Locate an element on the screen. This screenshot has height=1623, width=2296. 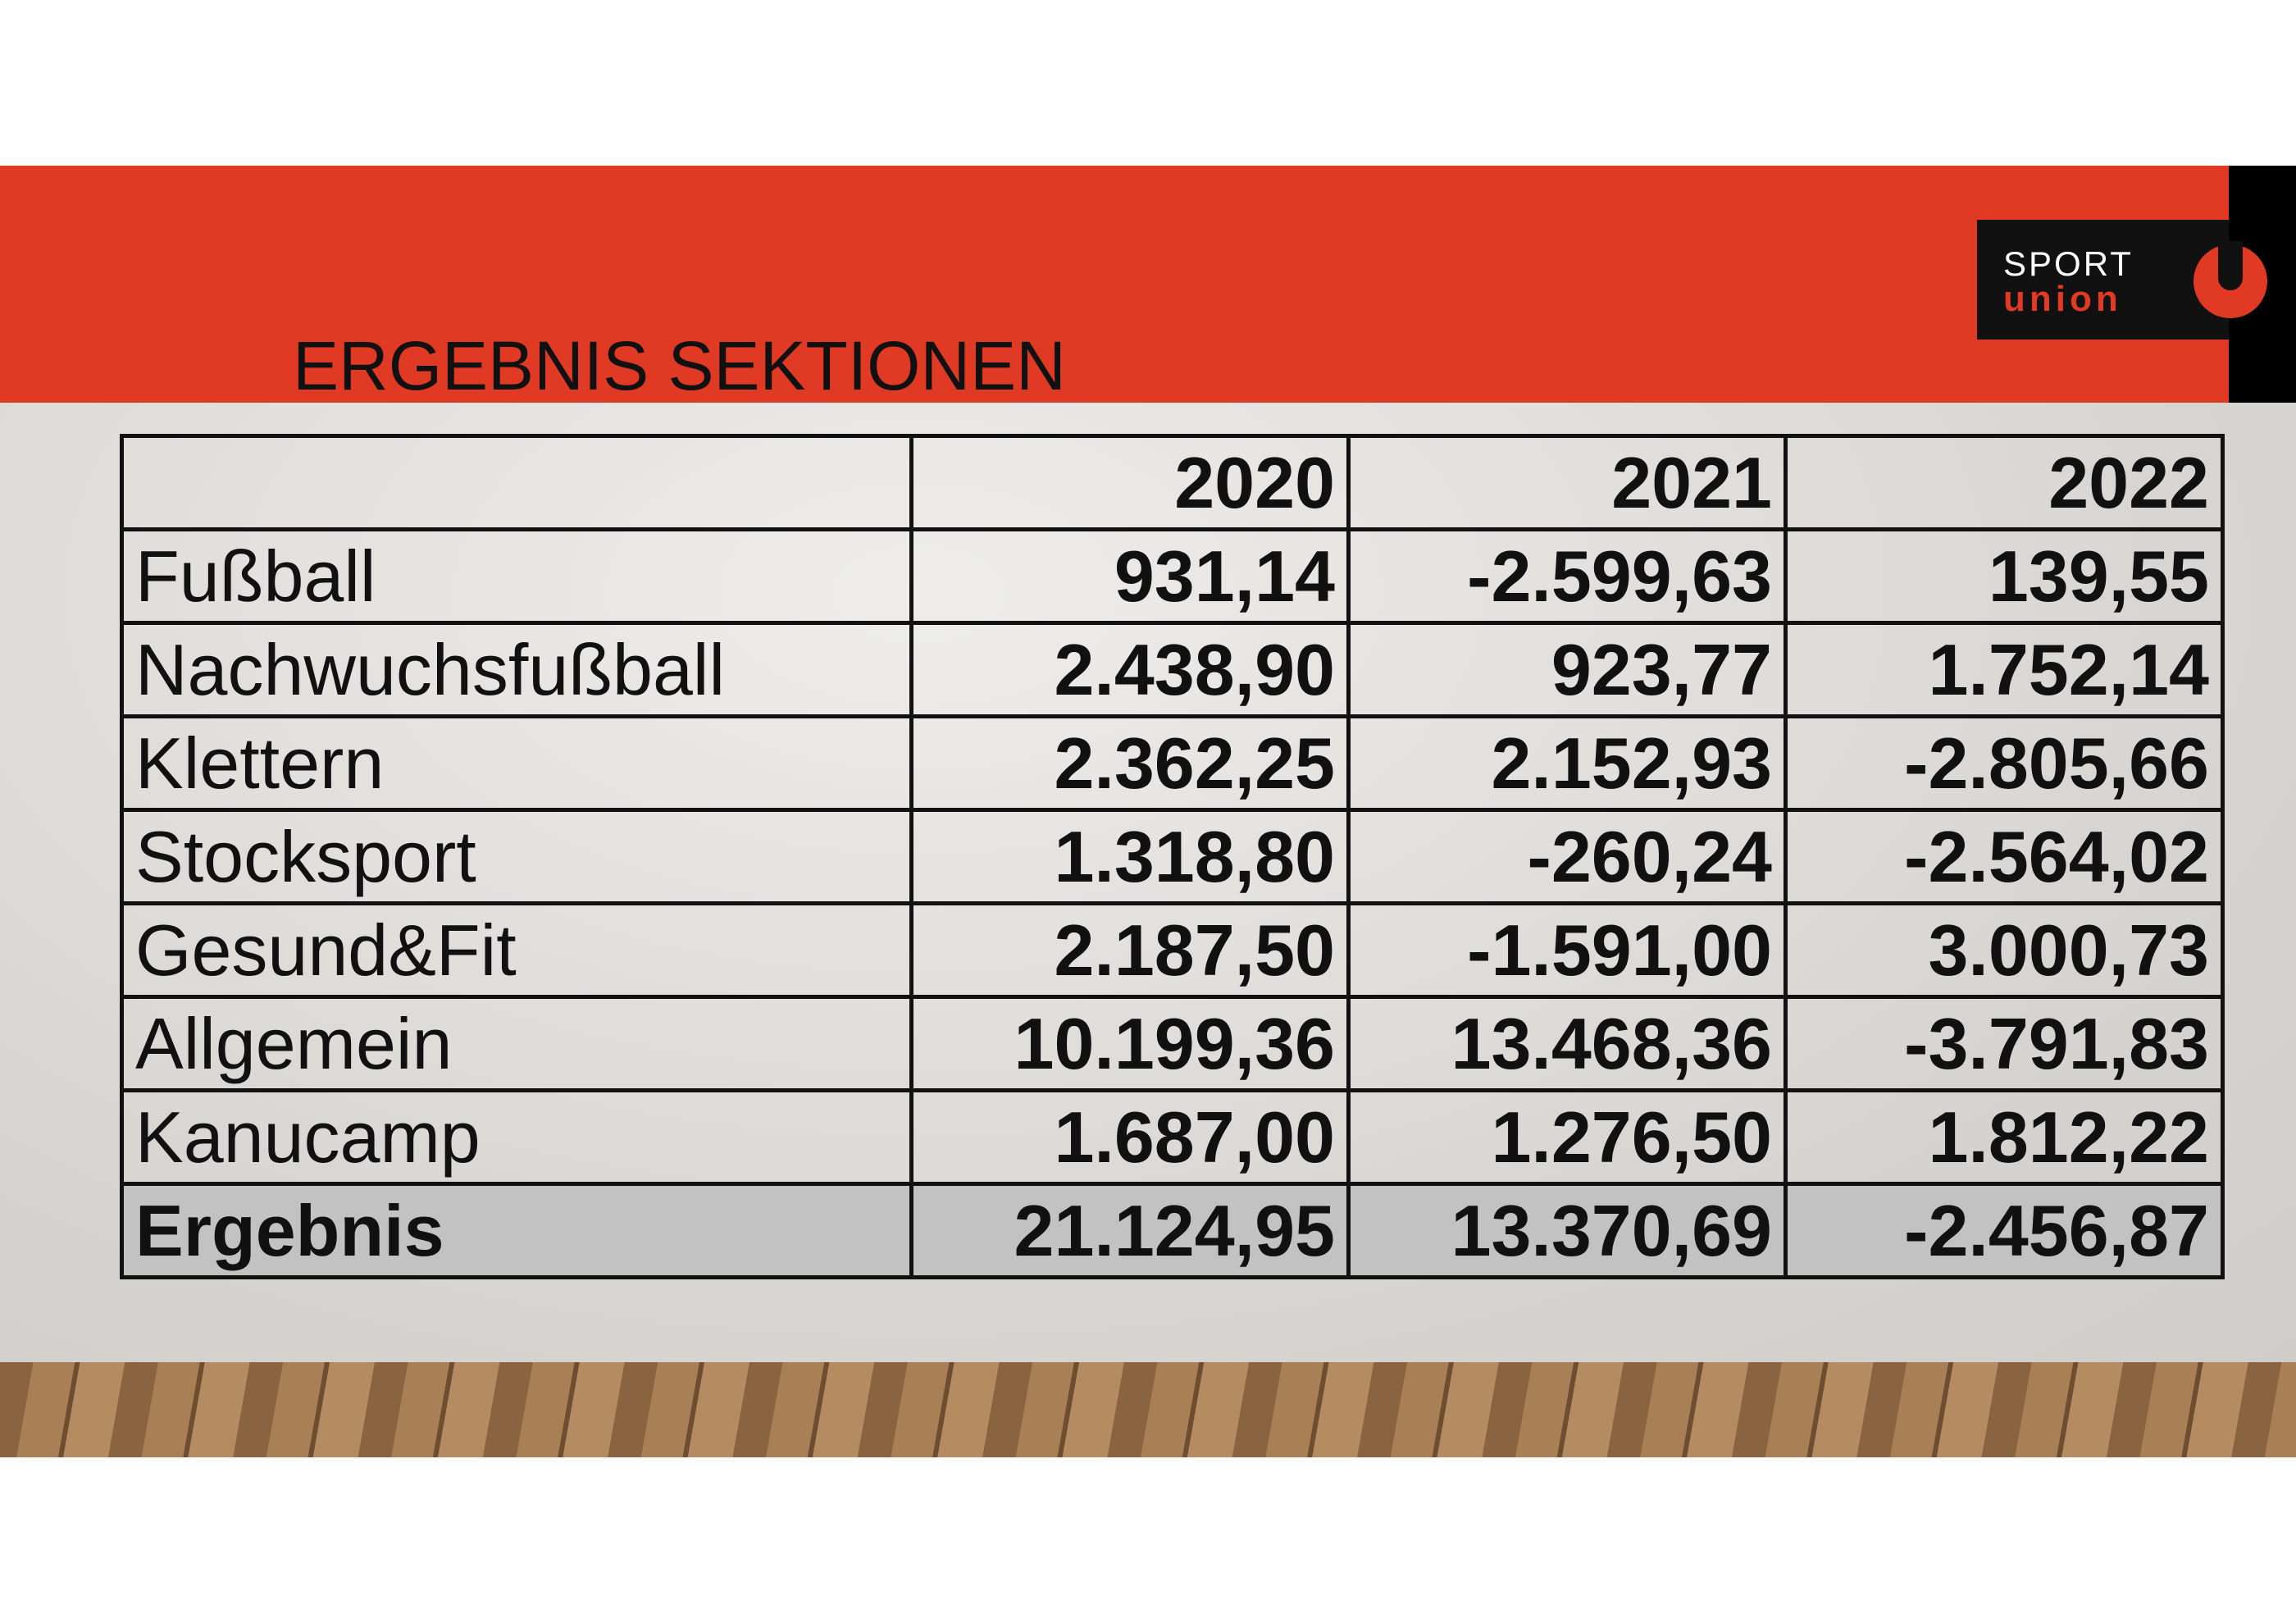
header-cell: 2020 is located at coordinates (1130, 482).